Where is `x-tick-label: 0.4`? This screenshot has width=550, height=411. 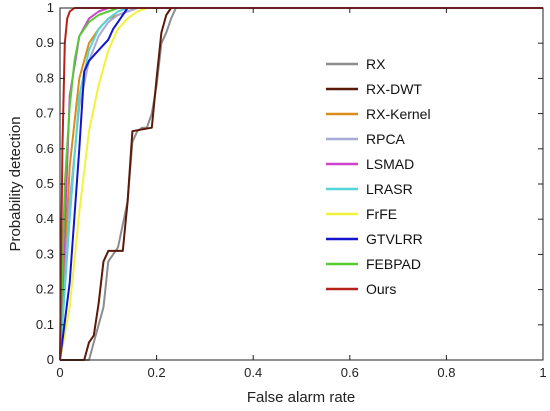 x-tick-label: 0.4 is located at coordinates (253, 372).